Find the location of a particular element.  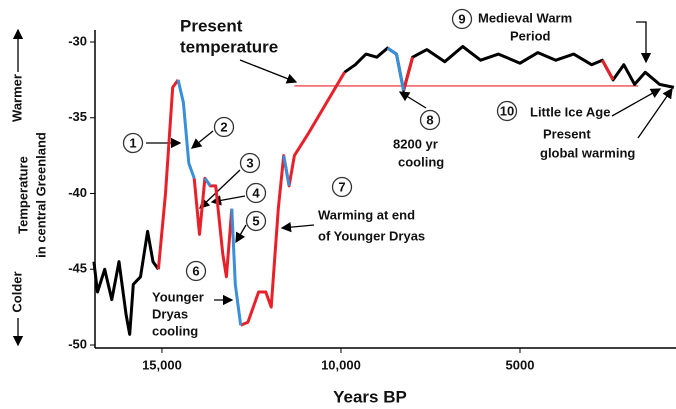

annotation-number: 9 is located at coordinates (461, 18).